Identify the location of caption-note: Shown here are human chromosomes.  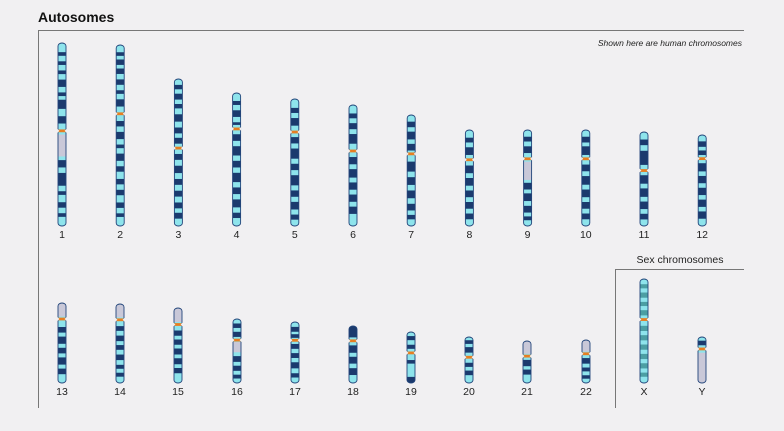
(669, 43).